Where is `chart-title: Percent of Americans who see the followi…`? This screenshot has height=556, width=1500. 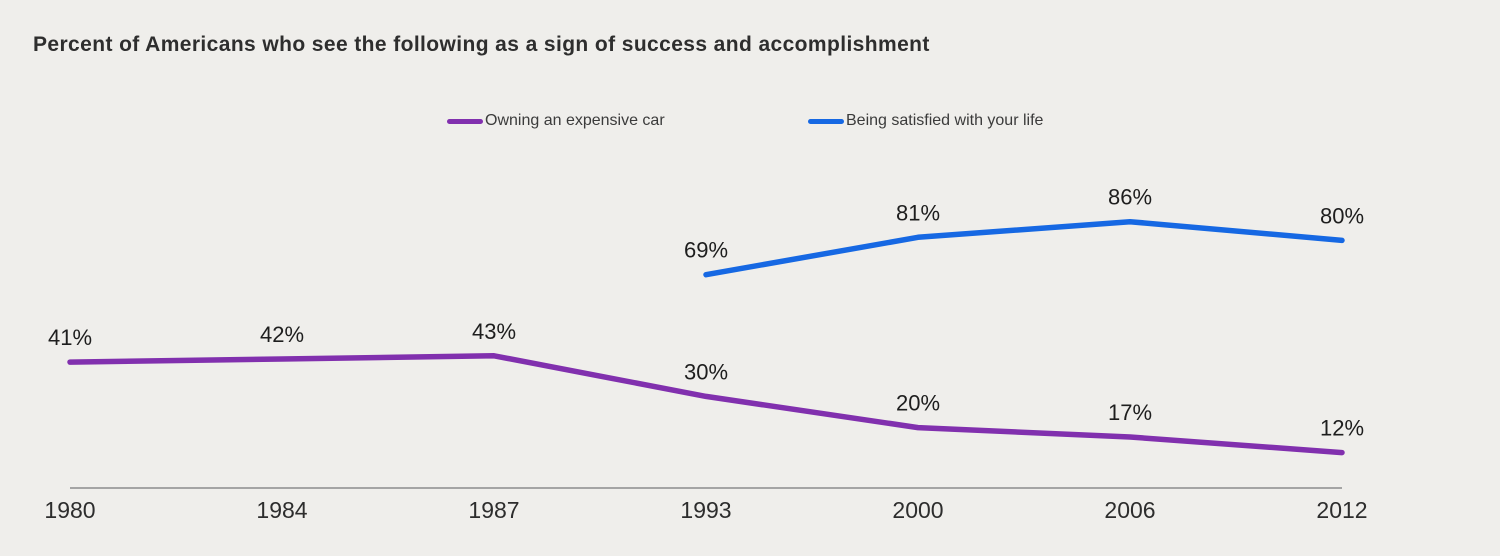 chart-title: Percent of Americans who see the followi… is located at coordinates (481, 44).